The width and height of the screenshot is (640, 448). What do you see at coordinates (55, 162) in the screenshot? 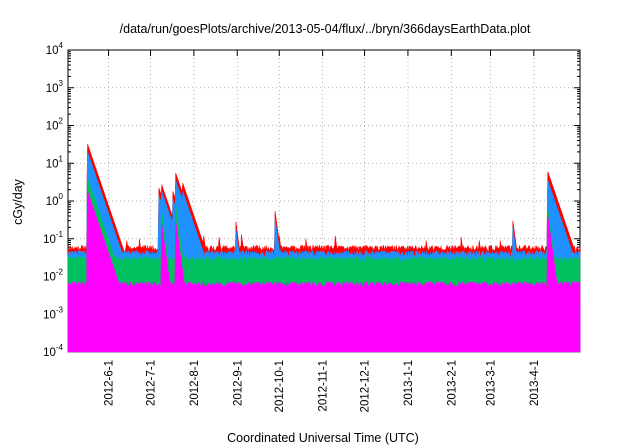
I see `y-tick-label: 10¹` at bounding box center [55, 162].